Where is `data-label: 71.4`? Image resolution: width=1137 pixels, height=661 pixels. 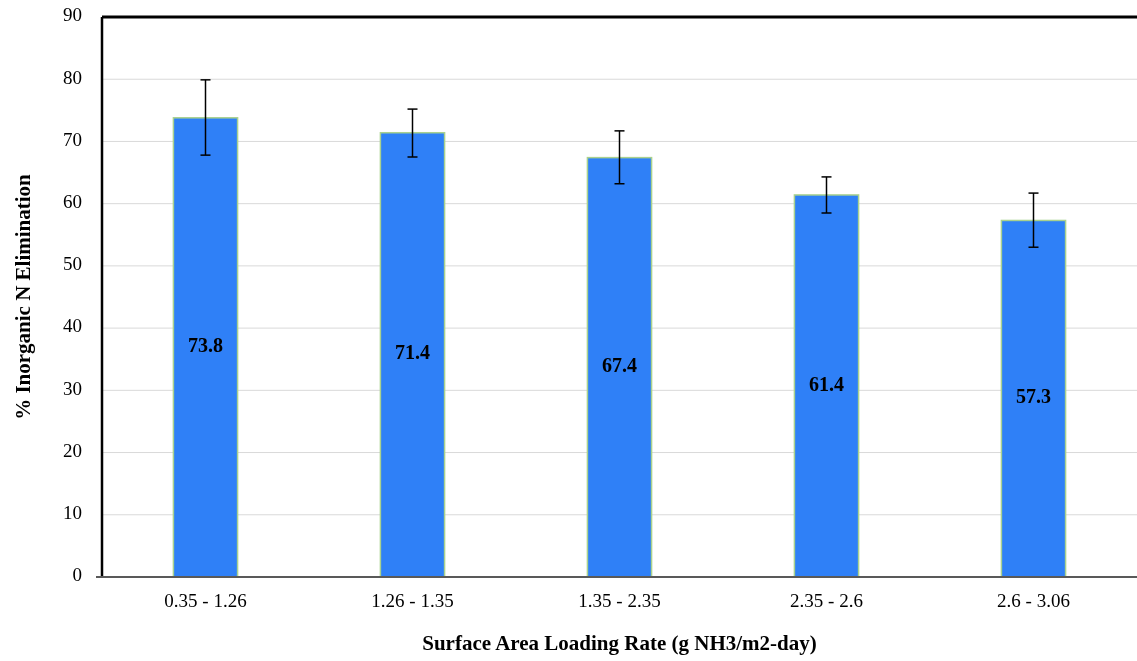 data-label: 71.4 is located at coordinates (412, 352).